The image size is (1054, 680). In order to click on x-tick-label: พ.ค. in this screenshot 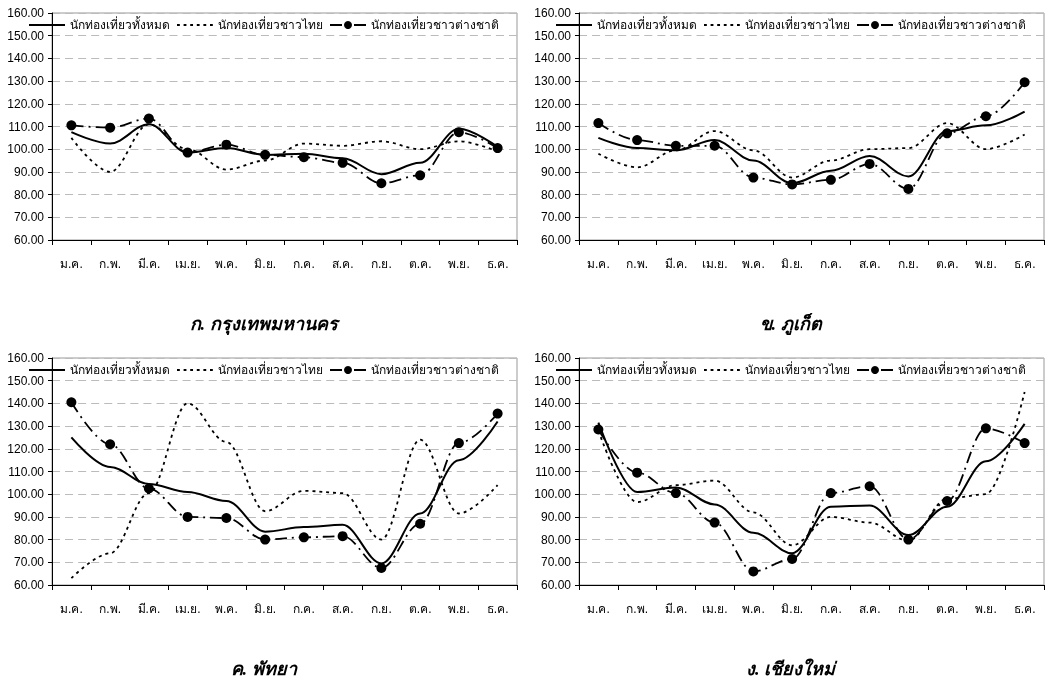, I will do `click(753, 264)`.